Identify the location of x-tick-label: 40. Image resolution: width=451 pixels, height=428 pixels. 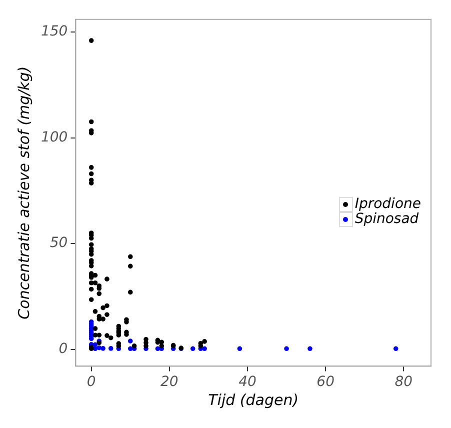
(247, 382).